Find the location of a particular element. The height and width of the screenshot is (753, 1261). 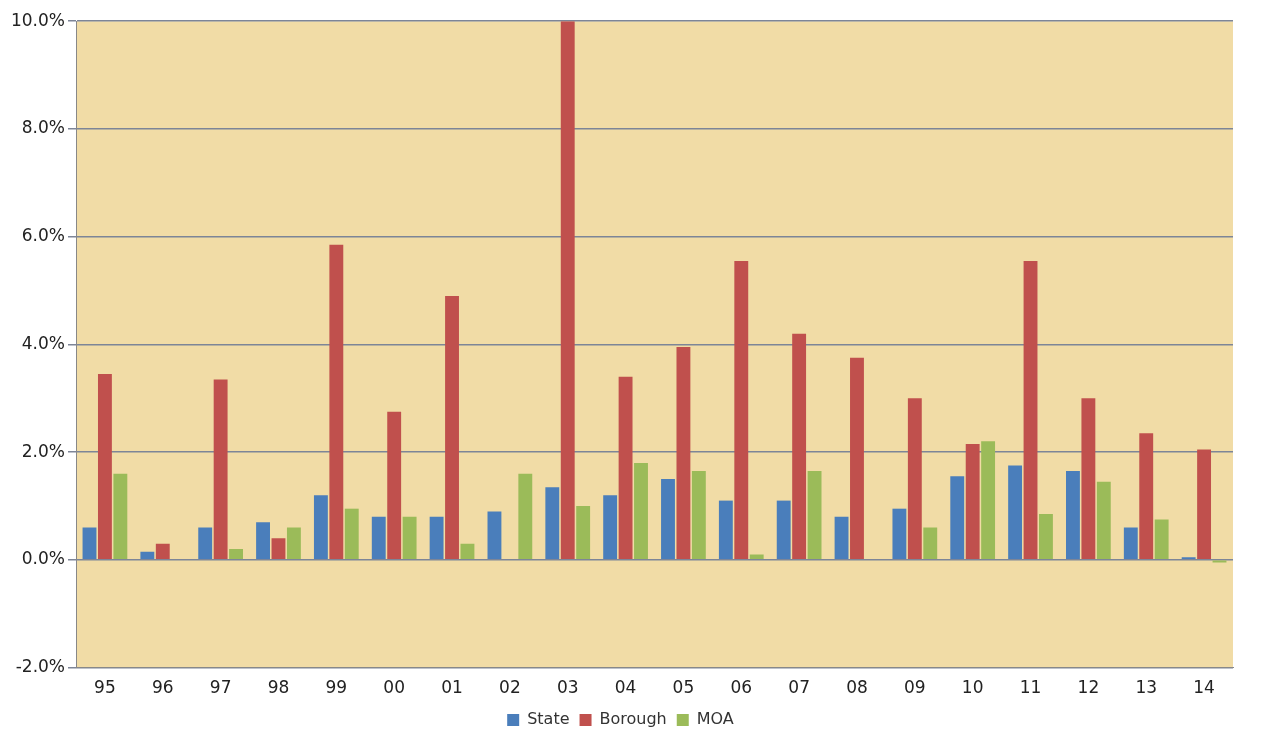

legend-label: MOA is located at coordinates (715, 719).